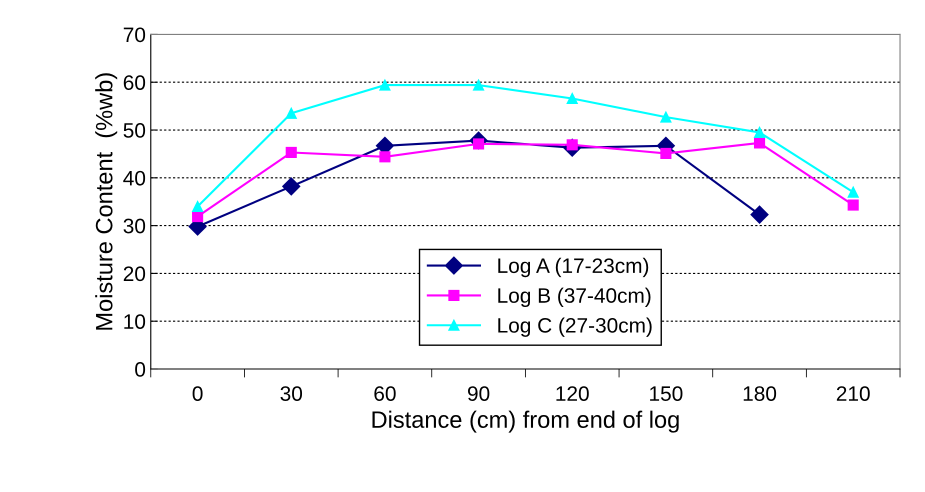  I want to click on legend-label: Log A (17-23cm), so click(573, 268).